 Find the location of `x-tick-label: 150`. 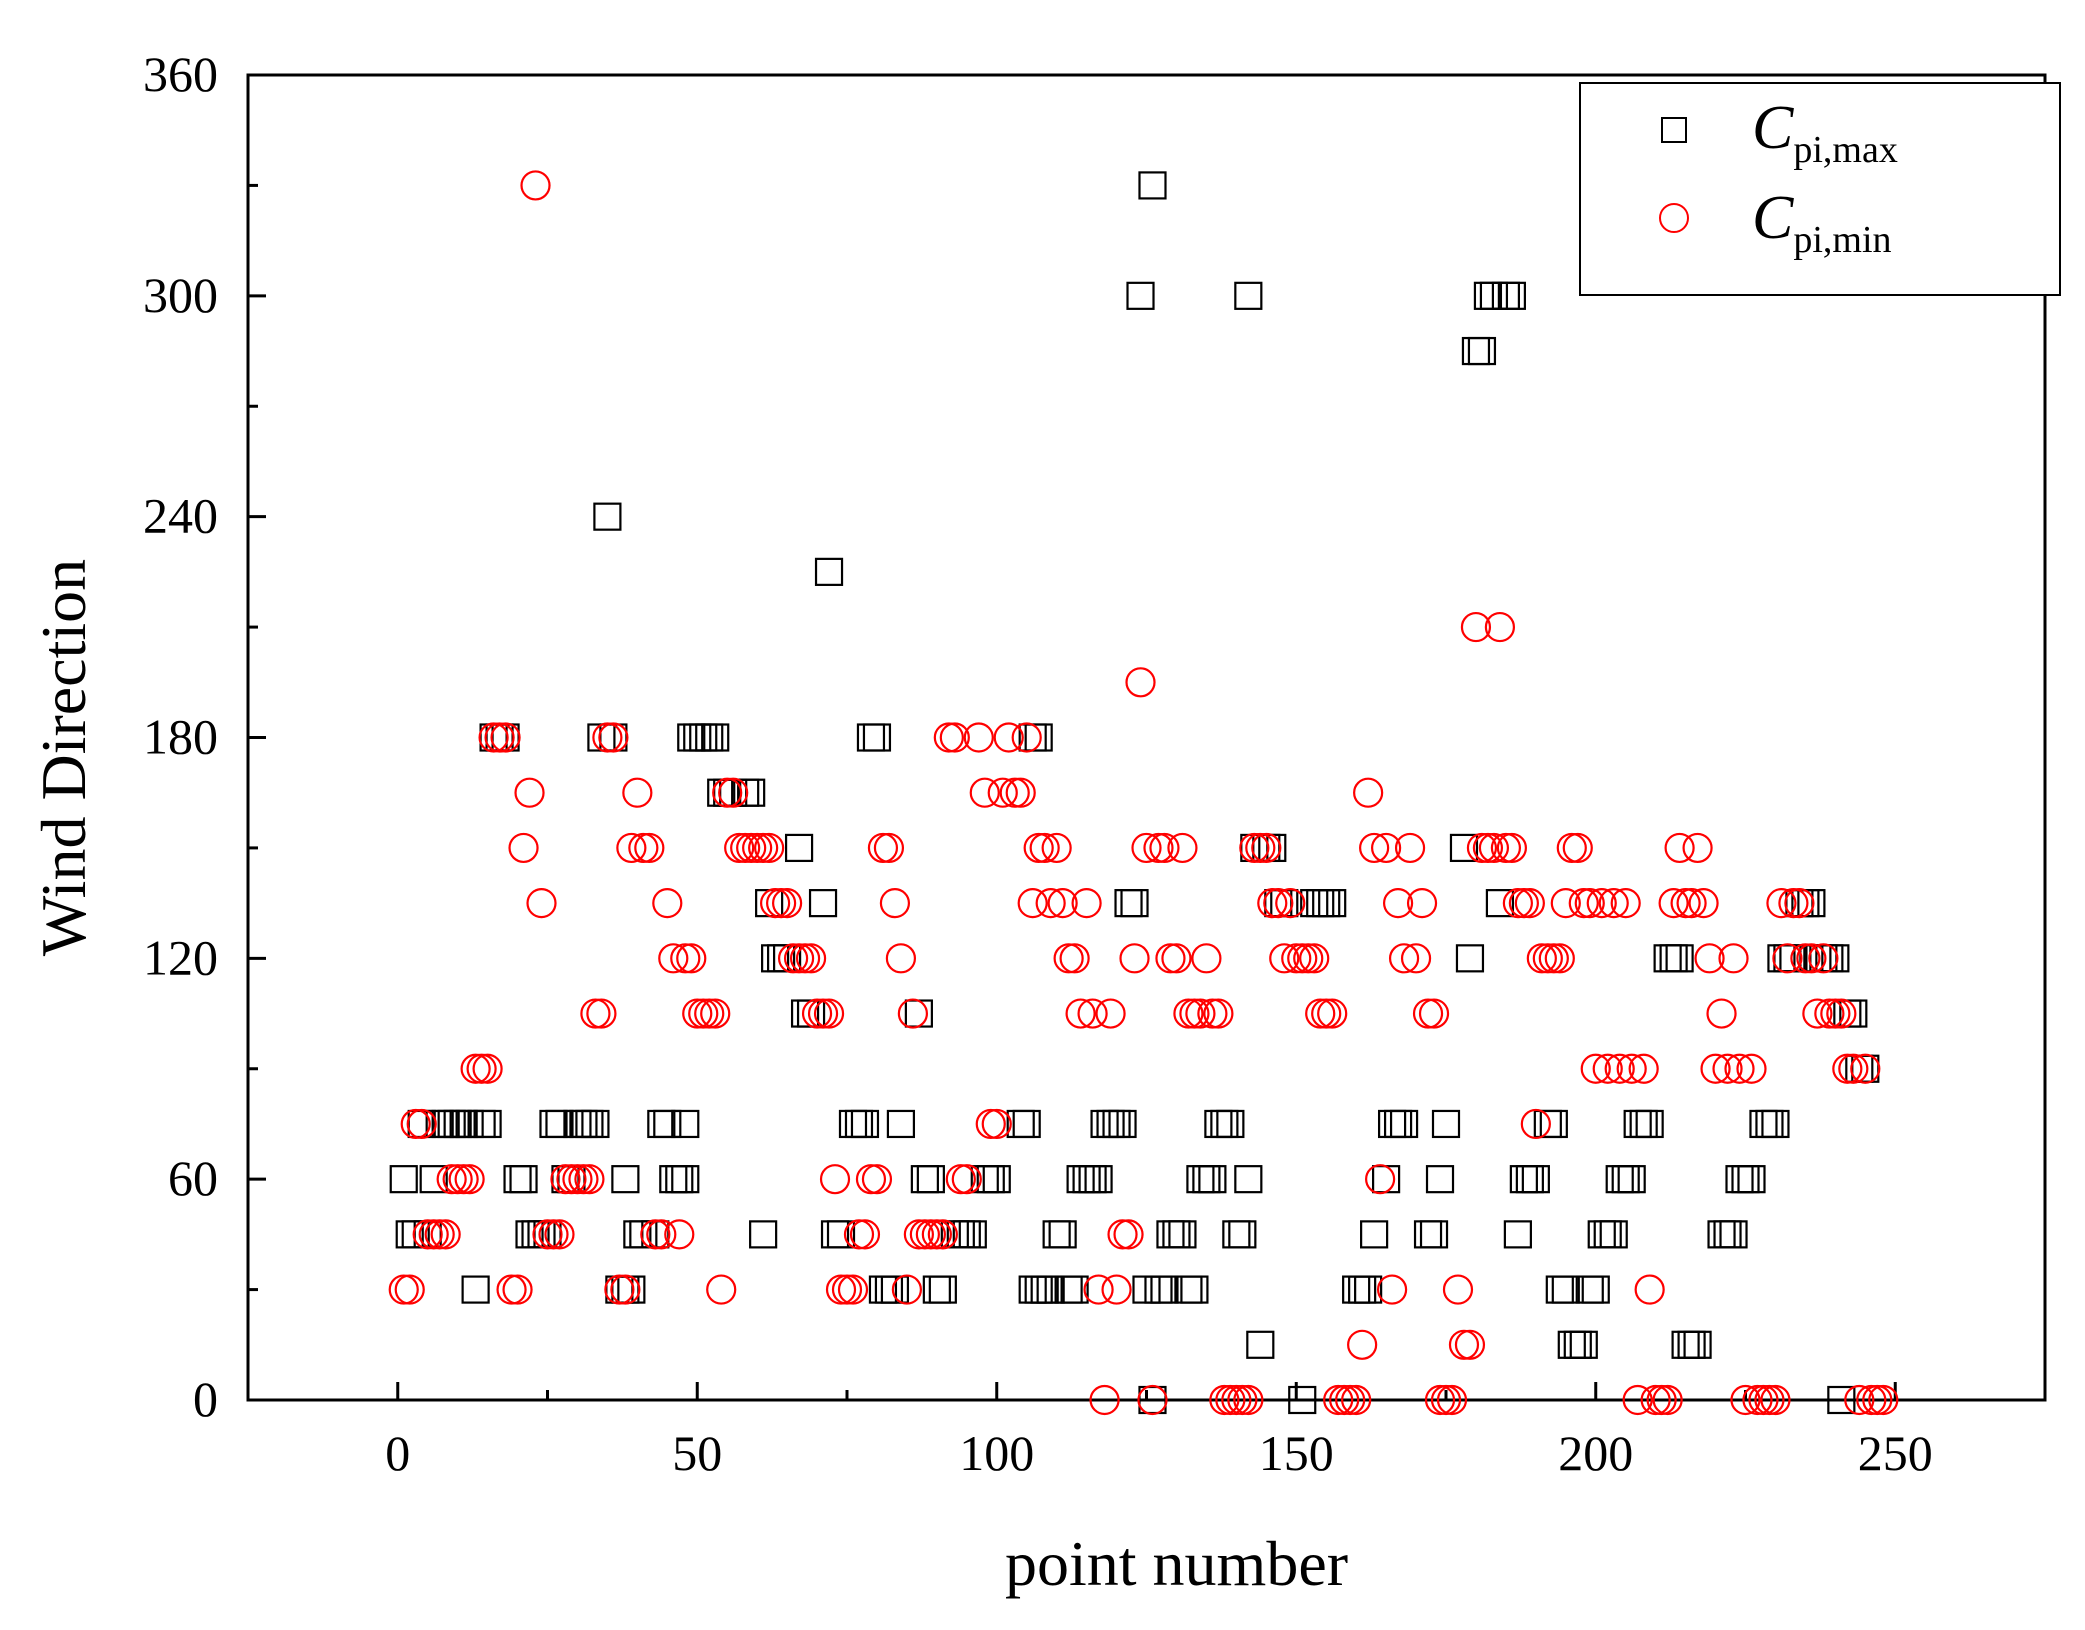

x-tick-label: 150 is located at coordinates (1296, 1453).